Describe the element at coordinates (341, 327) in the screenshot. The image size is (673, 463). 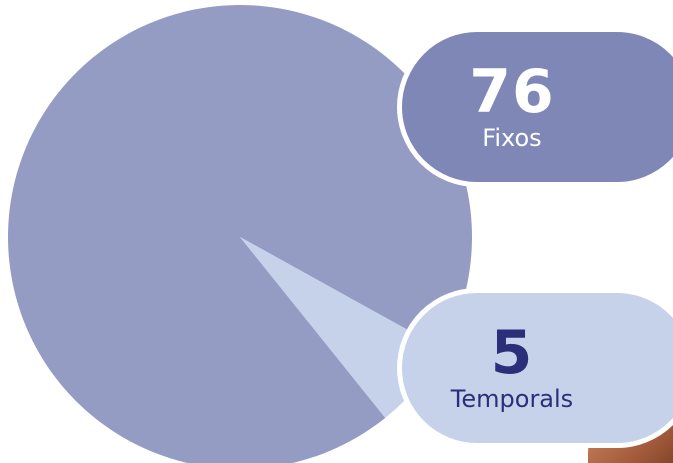
I see `pie-slice-temporals` at that location.